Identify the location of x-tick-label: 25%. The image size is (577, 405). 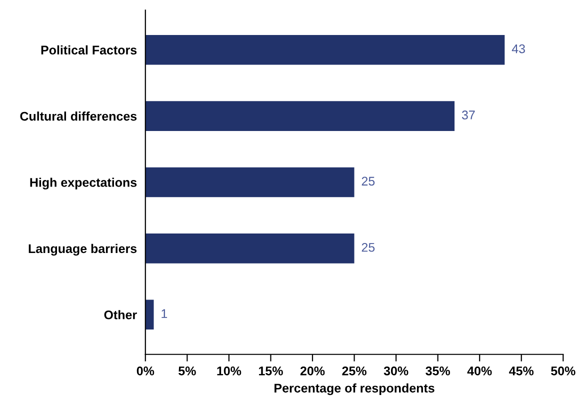
(354, 371).